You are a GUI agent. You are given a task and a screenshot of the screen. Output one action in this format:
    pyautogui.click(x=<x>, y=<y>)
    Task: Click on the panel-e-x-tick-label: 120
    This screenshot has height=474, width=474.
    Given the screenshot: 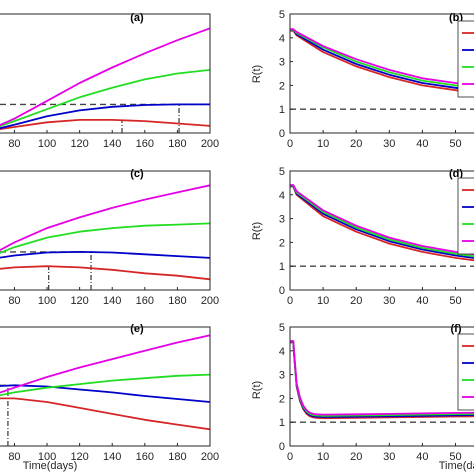 What is the action you would take?
    pyautogui.click(x=79, y=457)
    